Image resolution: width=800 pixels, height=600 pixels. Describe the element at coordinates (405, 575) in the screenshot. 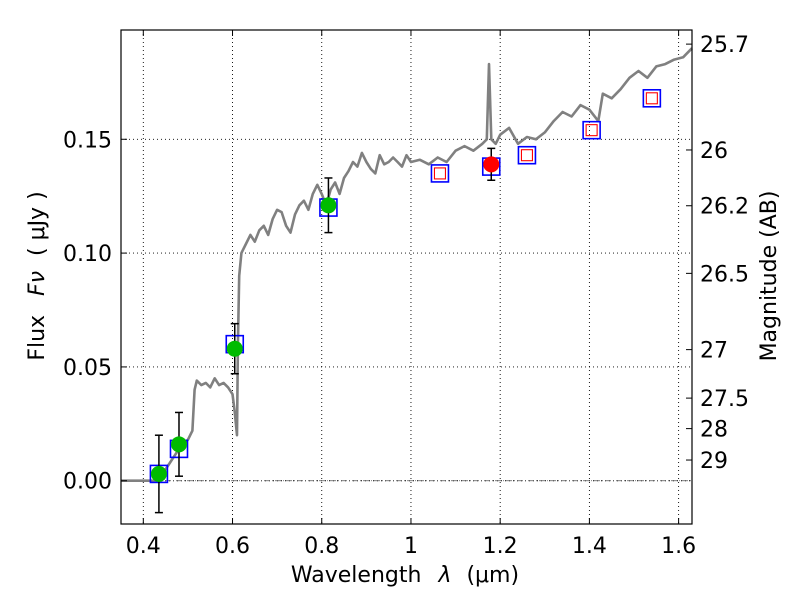

I see `x-axis-label: Wavelength λ (μm)` at that location.